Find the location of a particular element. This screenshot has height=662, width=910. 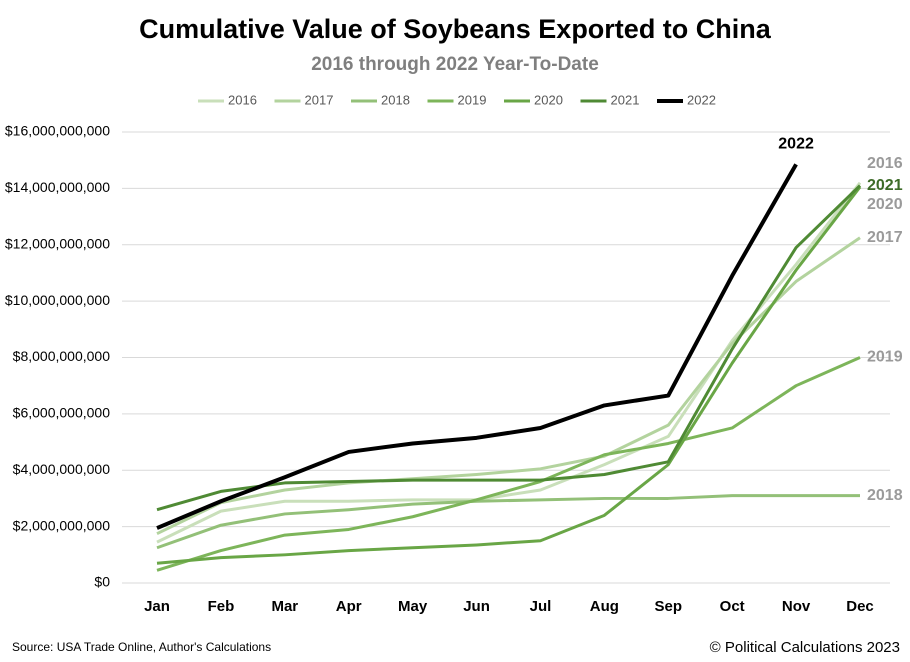

series-end-label: 2021 is located at coordinates (885, 185).